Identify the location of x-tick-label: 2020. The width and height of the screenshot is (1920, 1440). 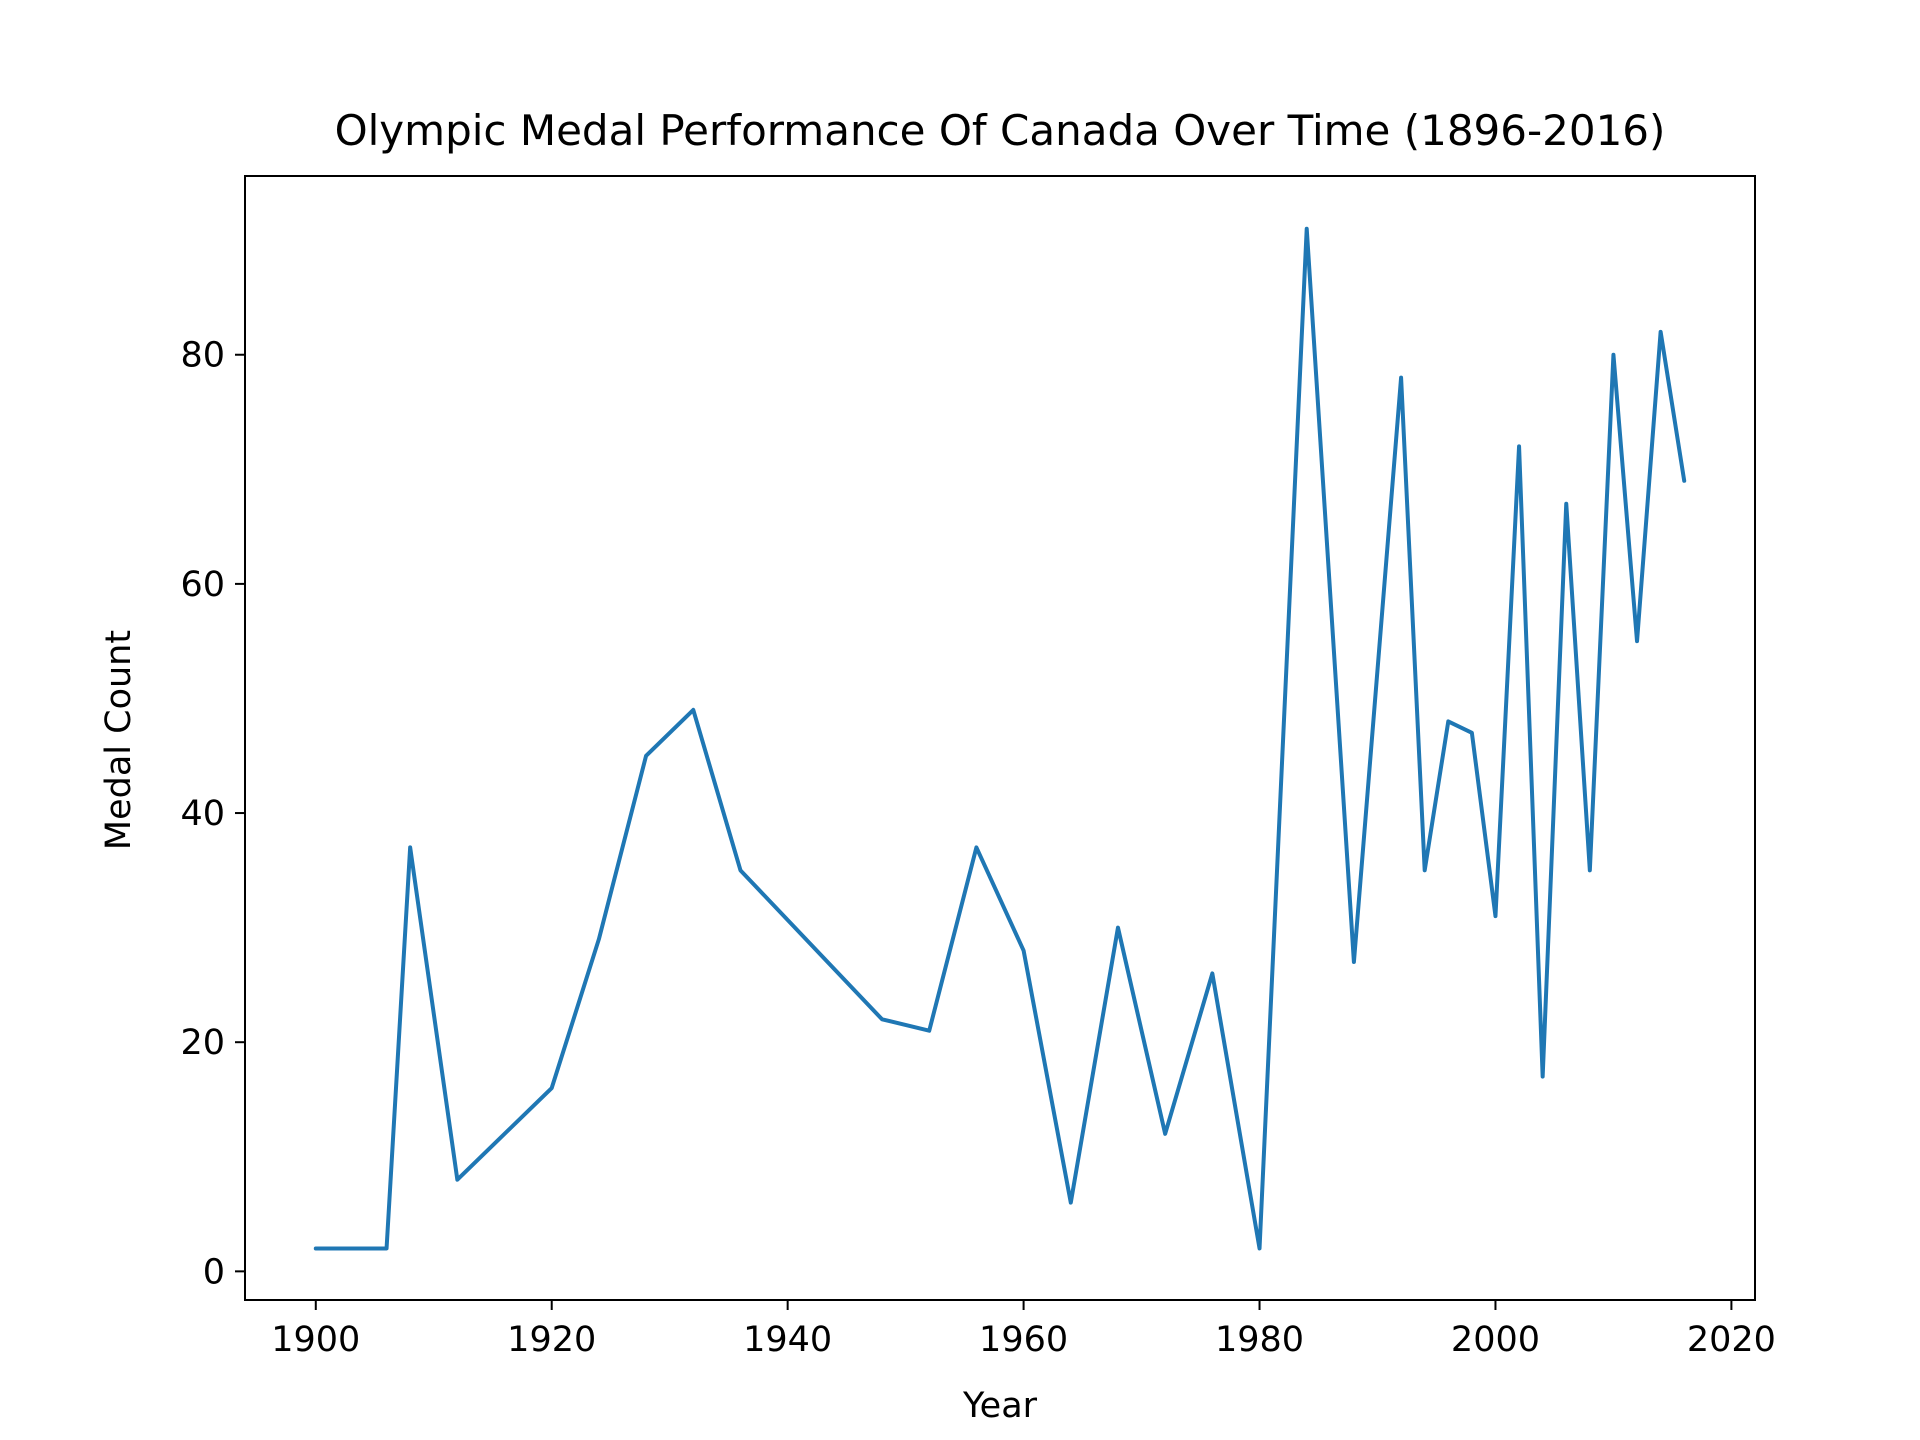
(1731, 1340).